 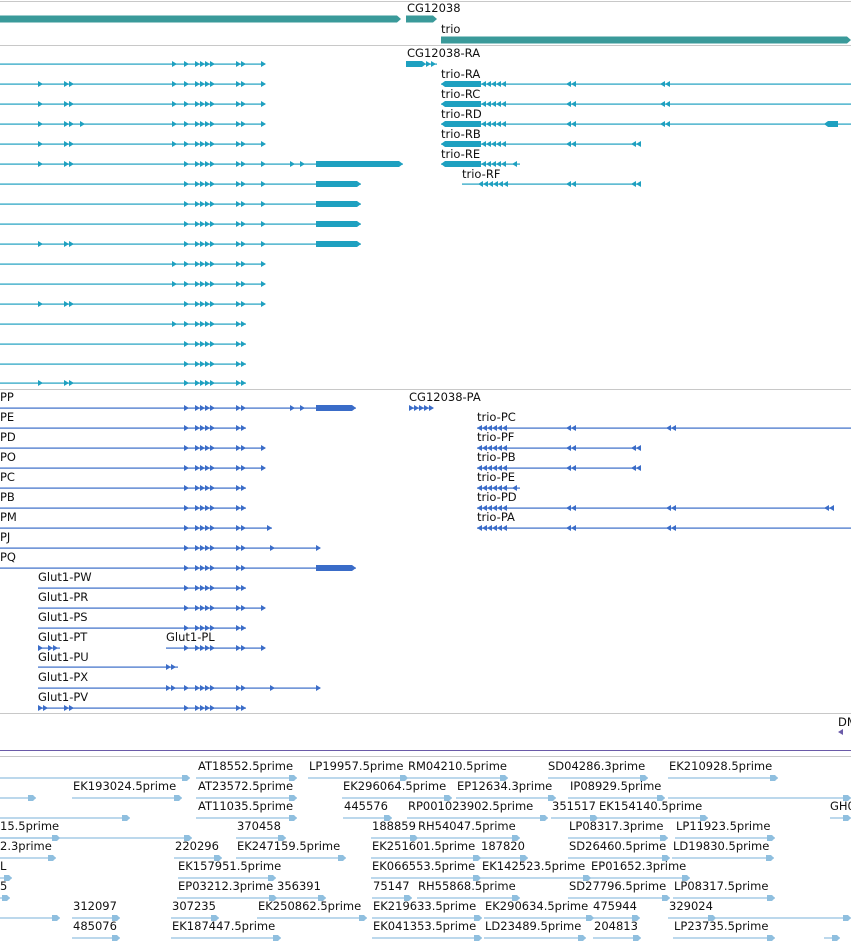 What do you see at coordinates (4, 886) in the screenshot?
I see `est-label: 5` at bounding box center [4, 886].